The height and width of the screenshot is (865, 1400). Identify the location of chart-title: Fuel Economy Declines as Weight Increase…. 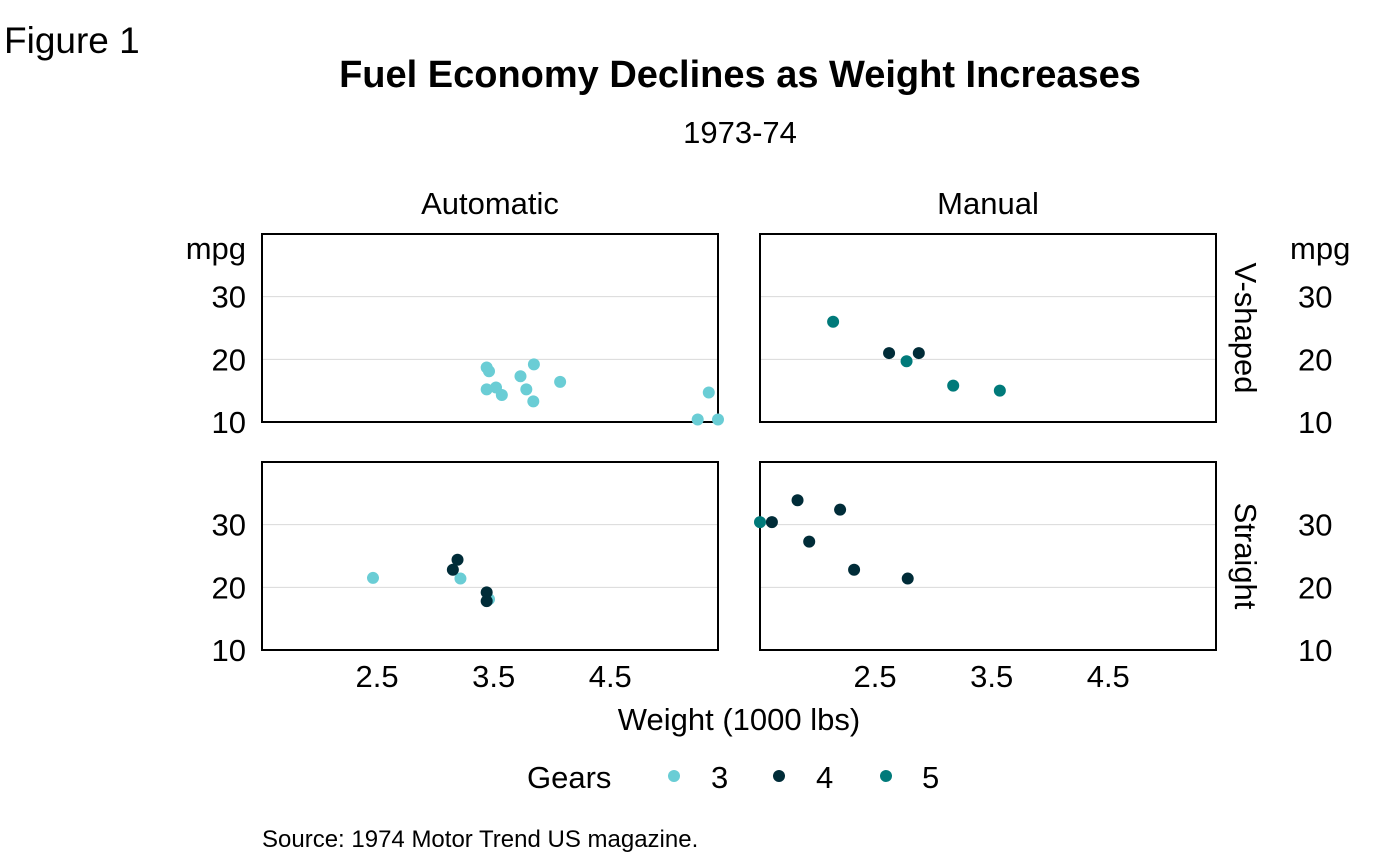
(740, 75).